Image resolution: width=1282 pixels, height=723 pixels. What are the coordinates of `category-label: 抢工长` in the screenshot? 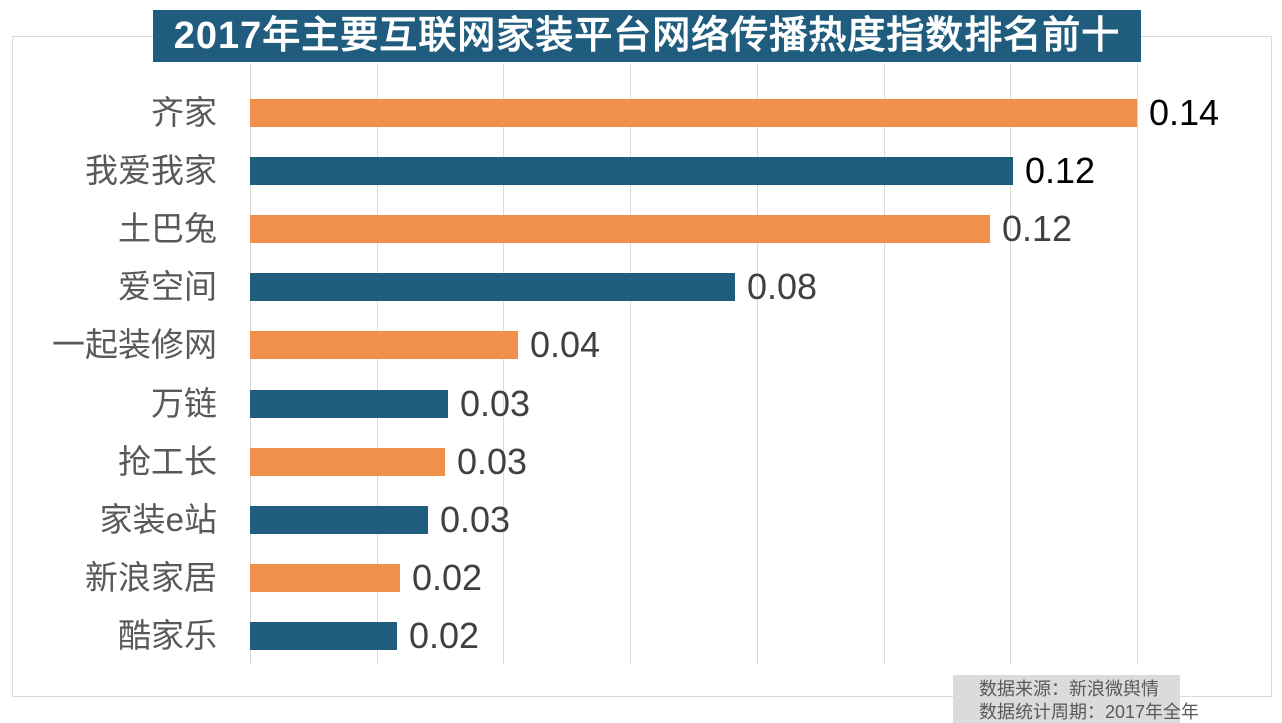 It's located at (167, 461).